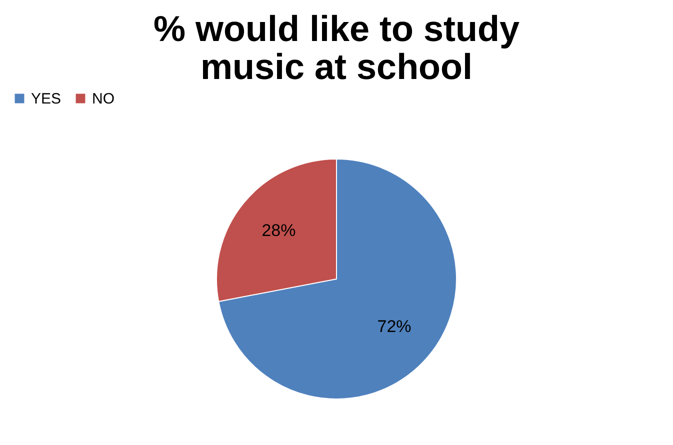  Describe the element at coordinates (103, 99) in the screenshot. I see `legend-label: NO` at that location.